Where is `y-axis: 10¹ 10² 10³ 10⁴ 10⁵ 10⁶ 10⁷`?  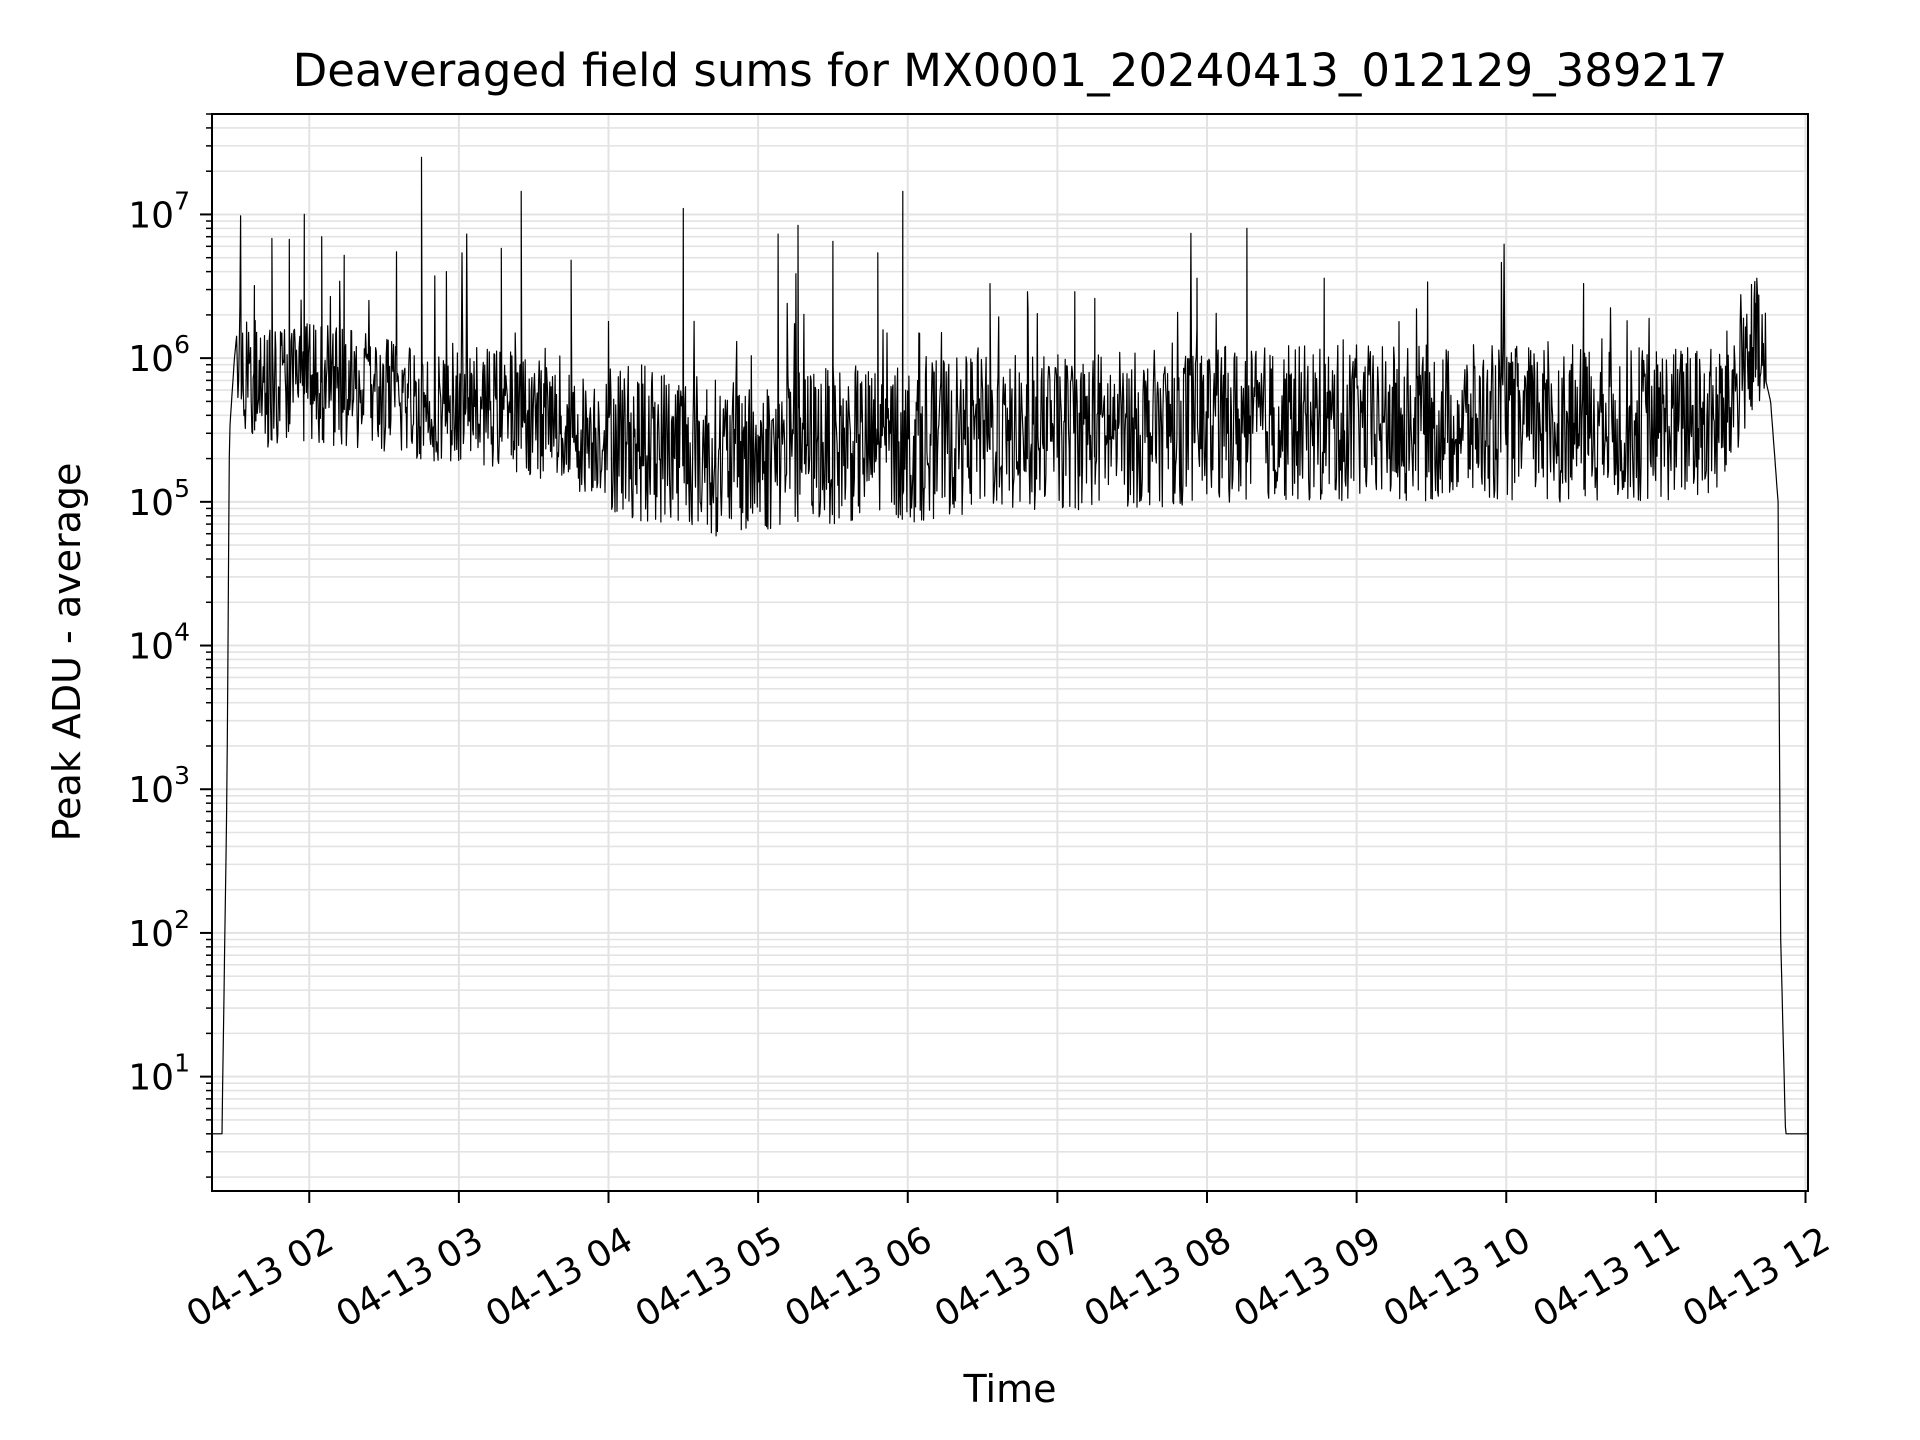
y-axis: 10¹ 10² 10³ 10⁴ 10⁵ 10⁶ 10⁷ is located at coordinates (170, 645).